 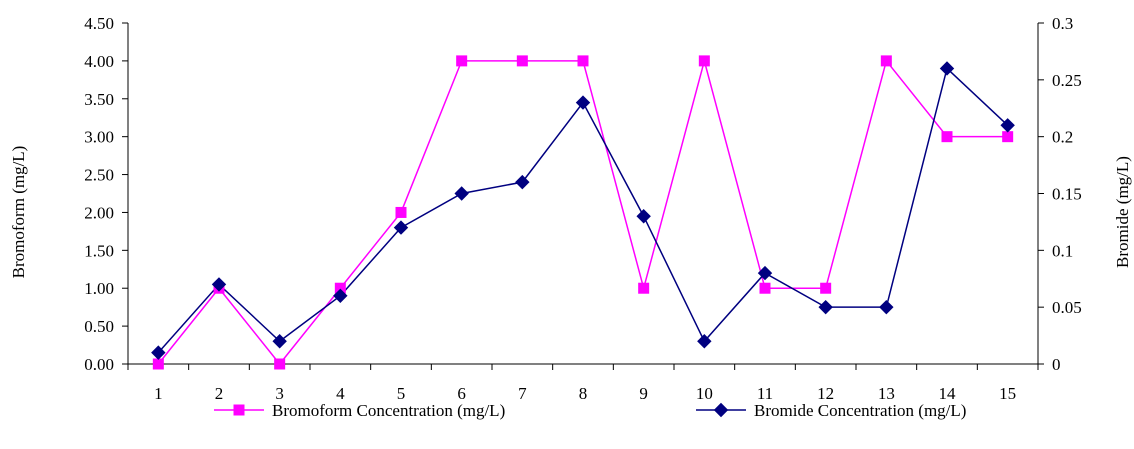 What do you see at coordinates (825, 393) in the screenshot?
I see `x-tick-label: 12` at bounding box center [825, 393].